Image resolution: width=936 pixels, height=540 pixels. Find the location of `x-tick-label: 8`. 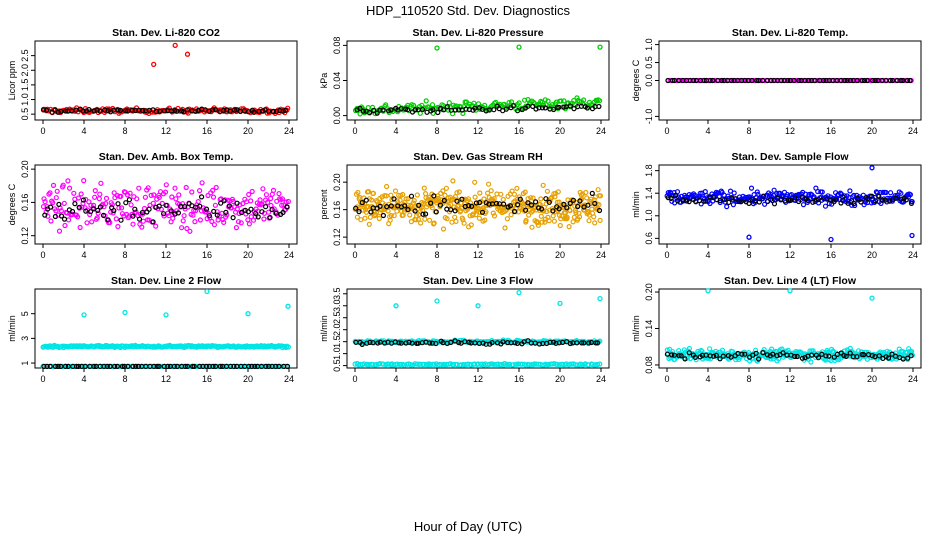

x-tick-label: 8 is located at coordinates (436, 379).